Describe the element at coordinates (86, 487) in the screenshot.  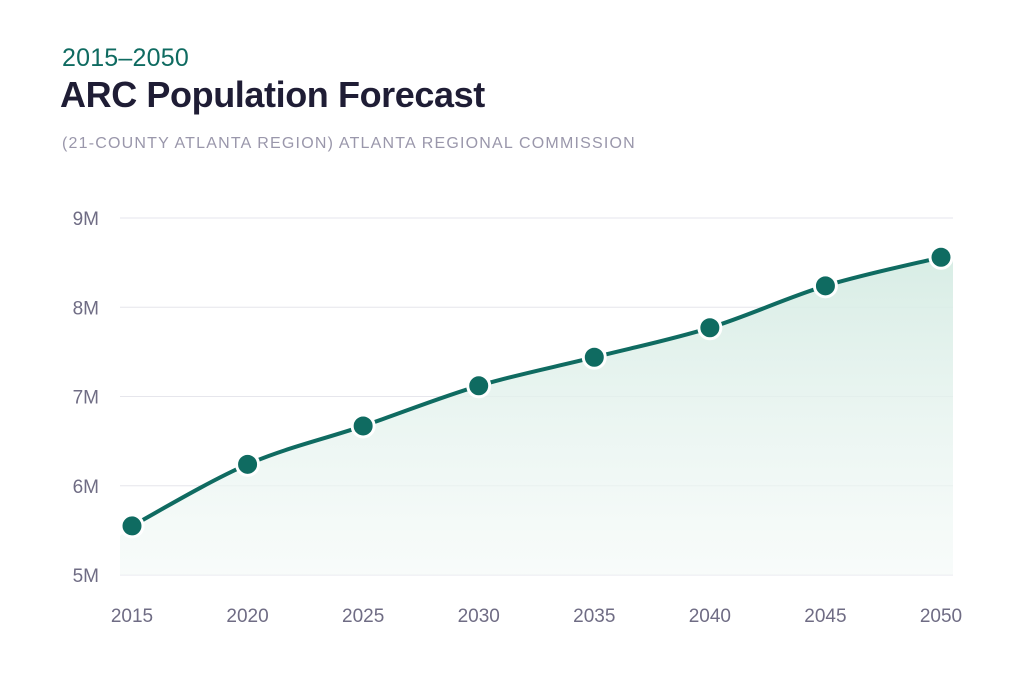
I see `y-tick-label: 6M` at that location.